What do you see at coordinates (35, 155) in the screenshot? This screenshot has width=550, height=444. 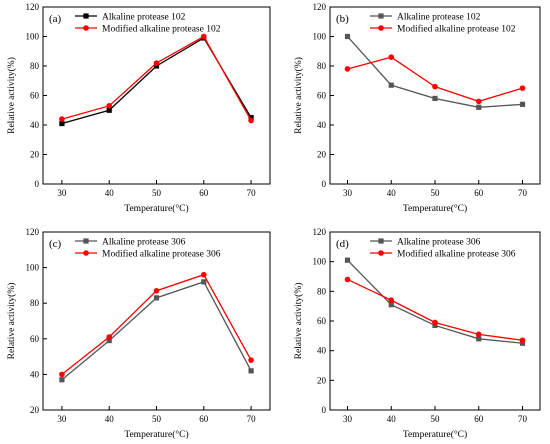 I see `y-tick-label: 20` at bounding box center [35, 155].